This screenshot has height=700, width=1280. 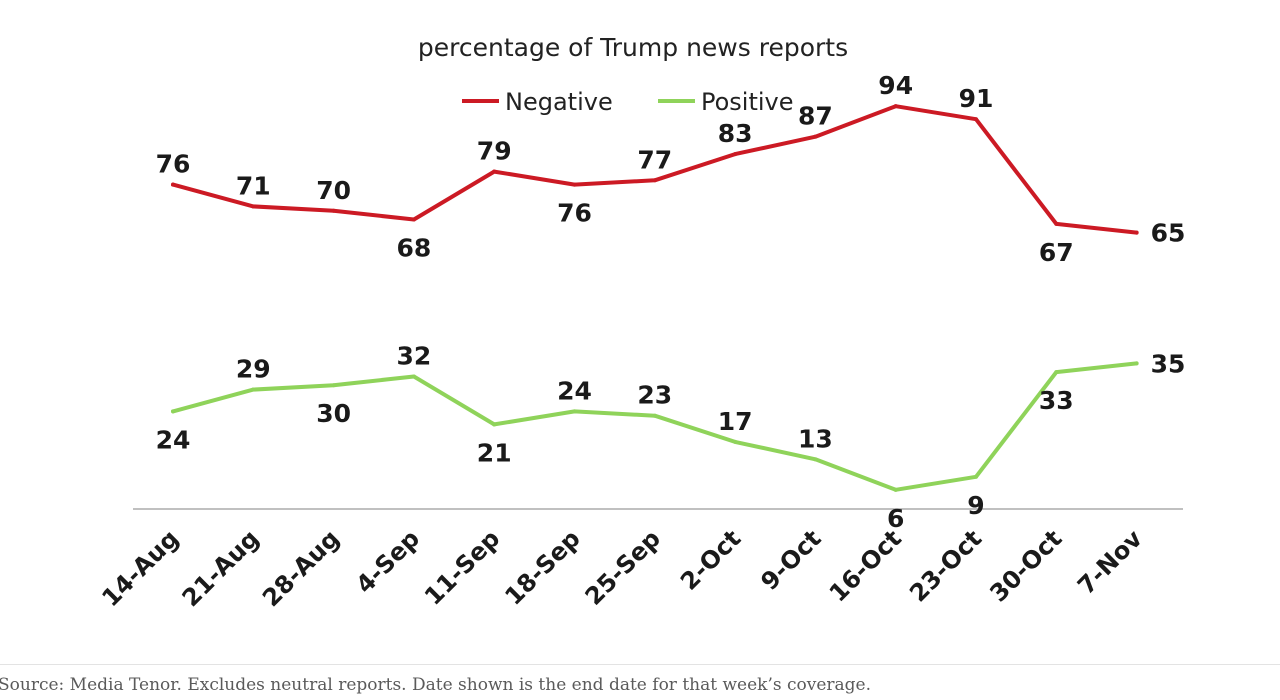 What do you see at coordinates (790, 559) in the screenshot?
I see `x-tick-label: 9-Oct` at bounding box center [790, 559].